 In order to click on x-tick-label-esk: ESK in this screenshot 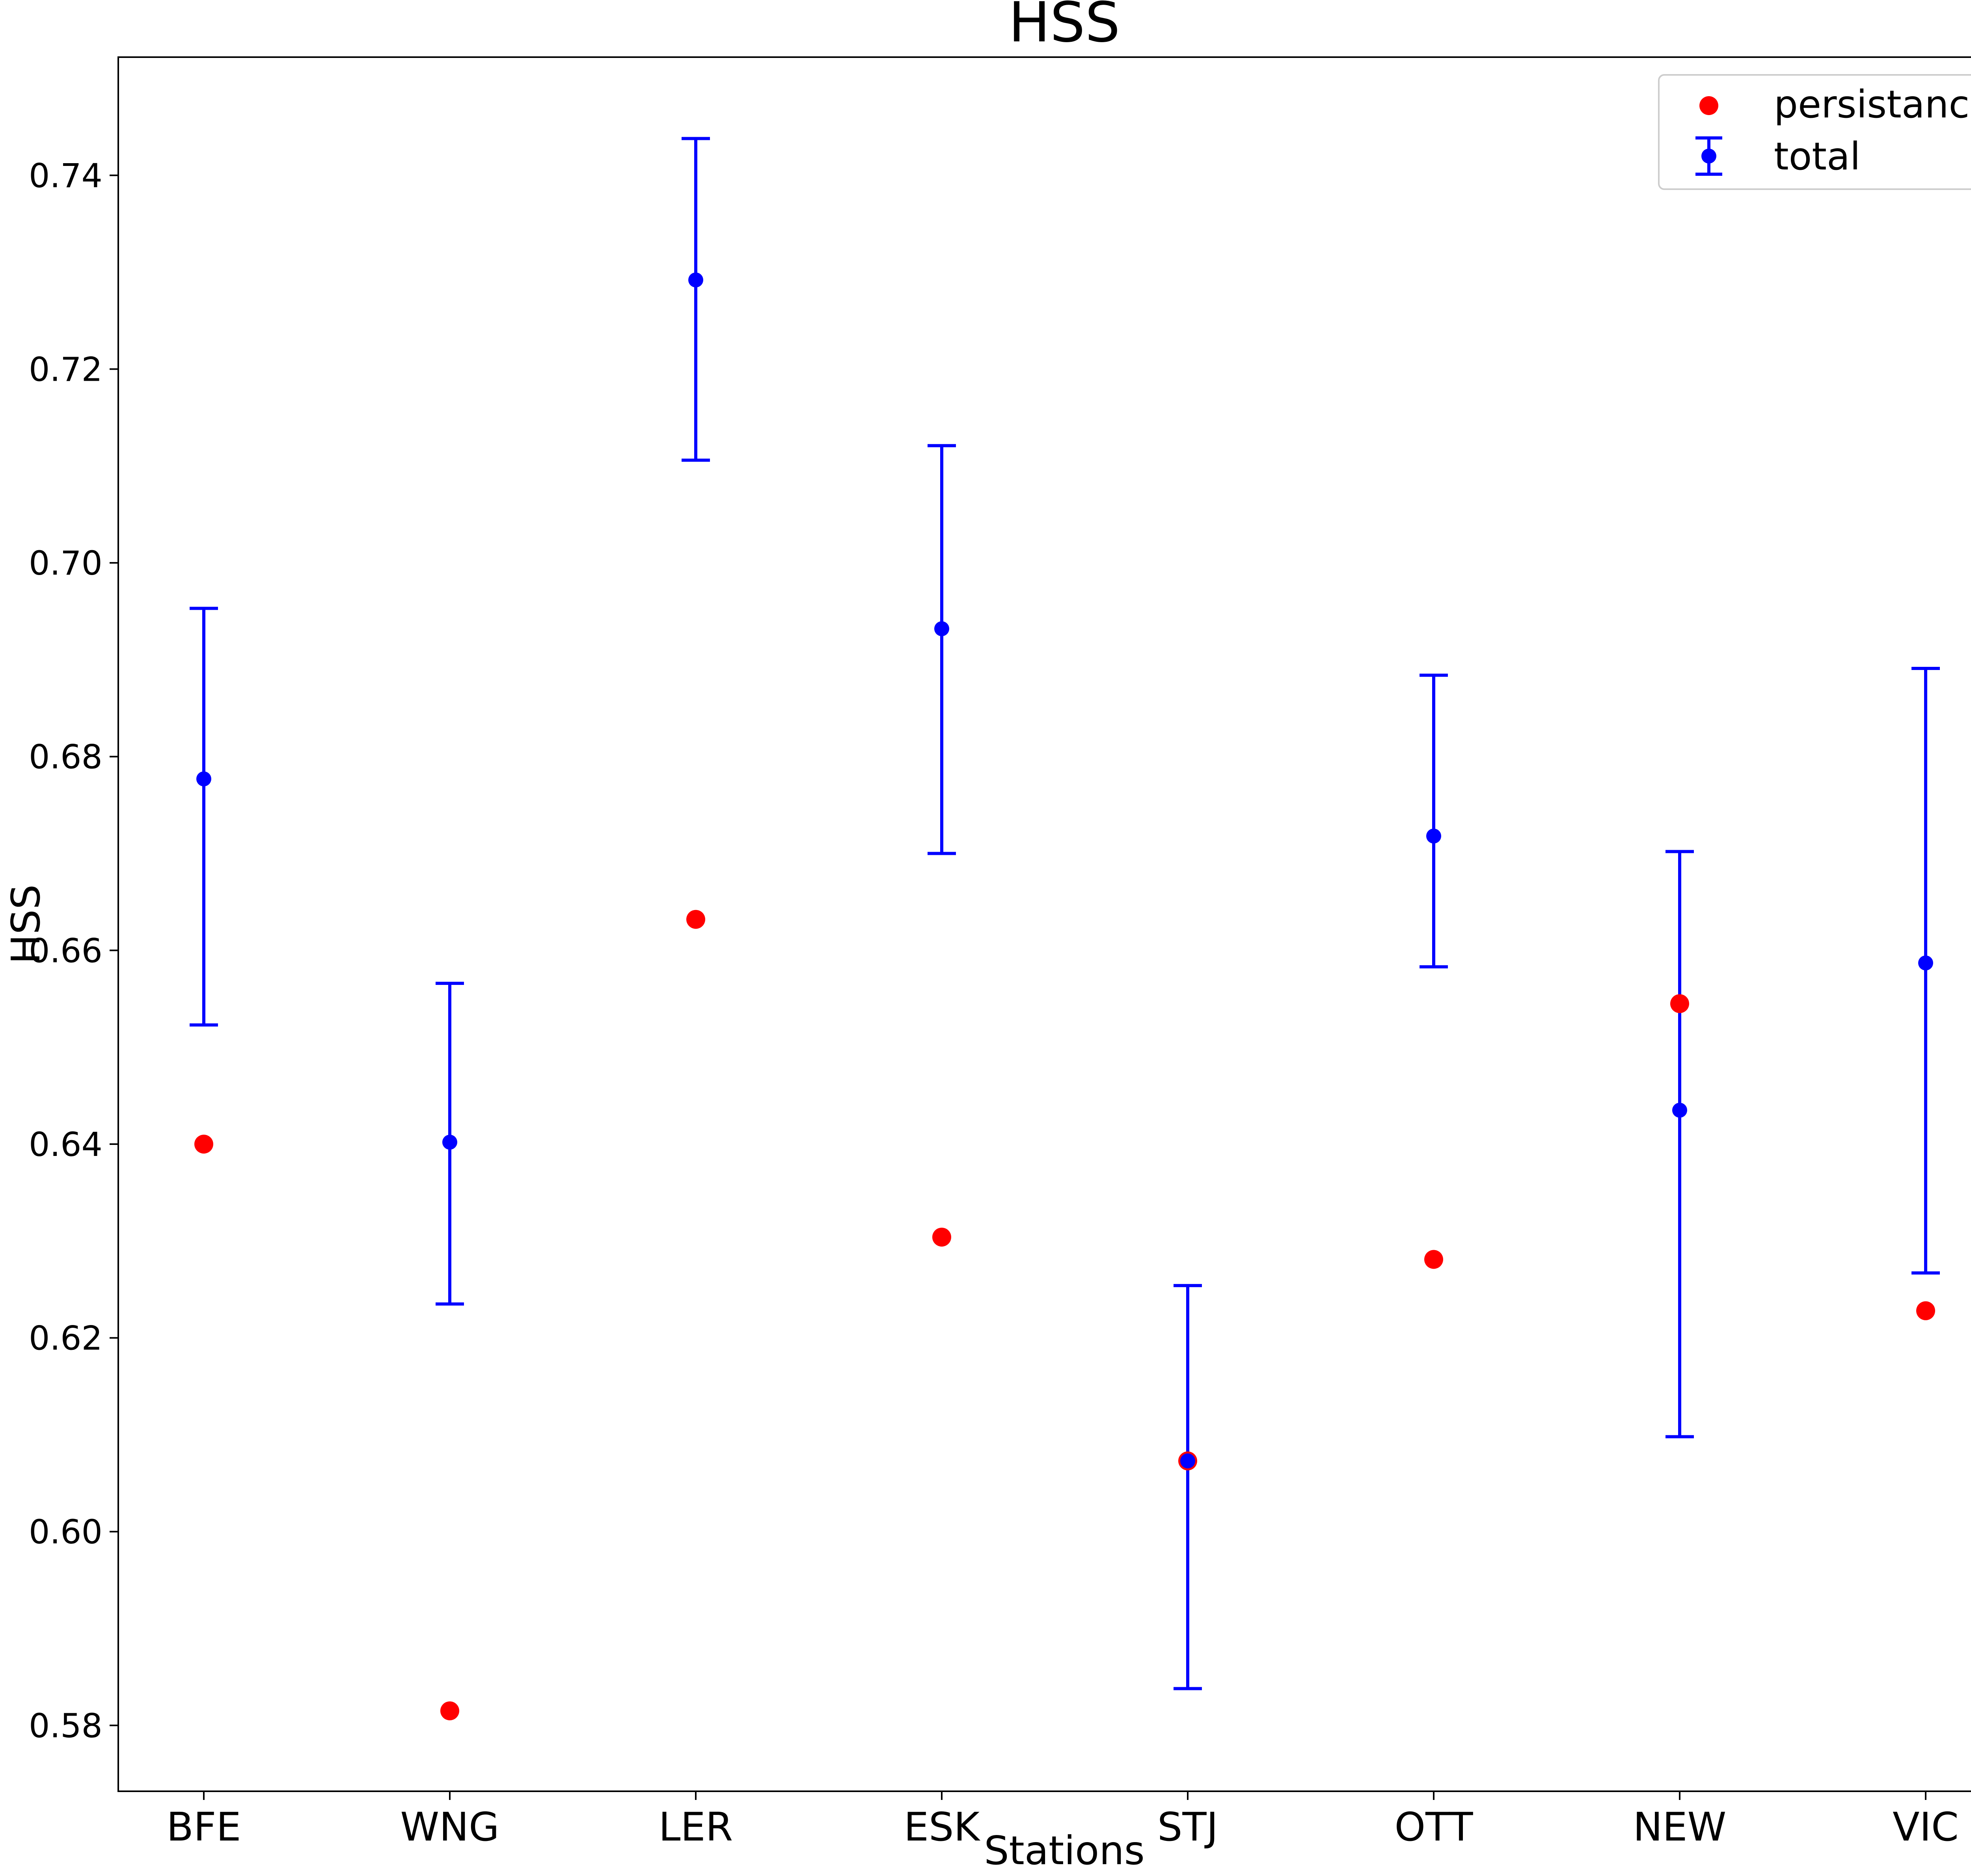, I will do `click(942, 1827)`.